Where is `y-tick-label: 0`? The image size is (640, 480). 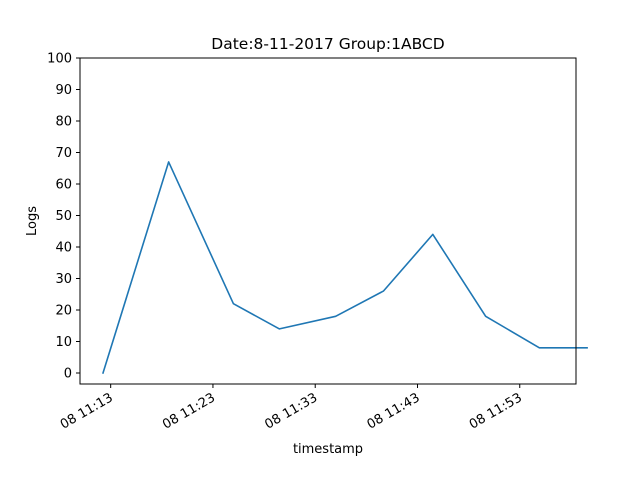
y-tick-label: 0 is located at coordinates (68, 374).